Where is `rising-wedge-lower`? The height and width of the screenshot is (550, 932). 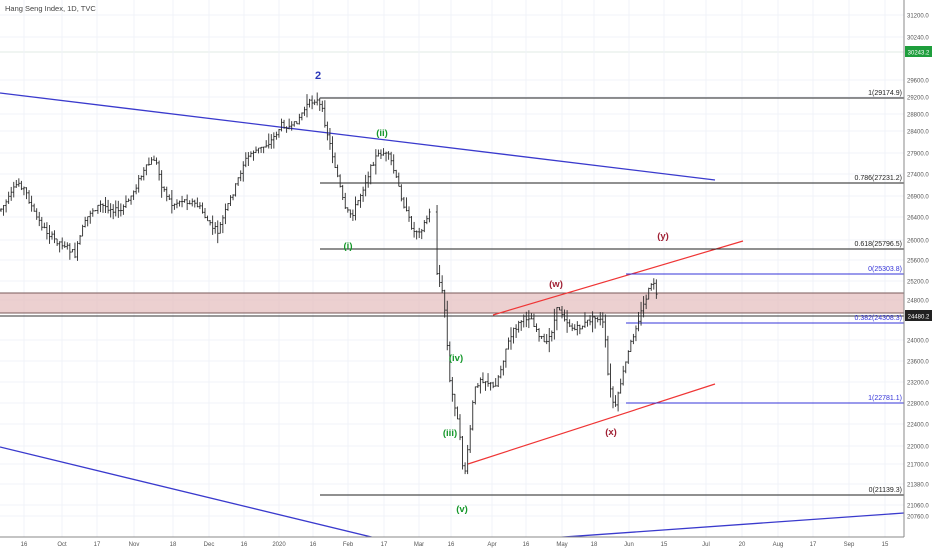
rising-wedge-lower is located at coordinates (591, 424).